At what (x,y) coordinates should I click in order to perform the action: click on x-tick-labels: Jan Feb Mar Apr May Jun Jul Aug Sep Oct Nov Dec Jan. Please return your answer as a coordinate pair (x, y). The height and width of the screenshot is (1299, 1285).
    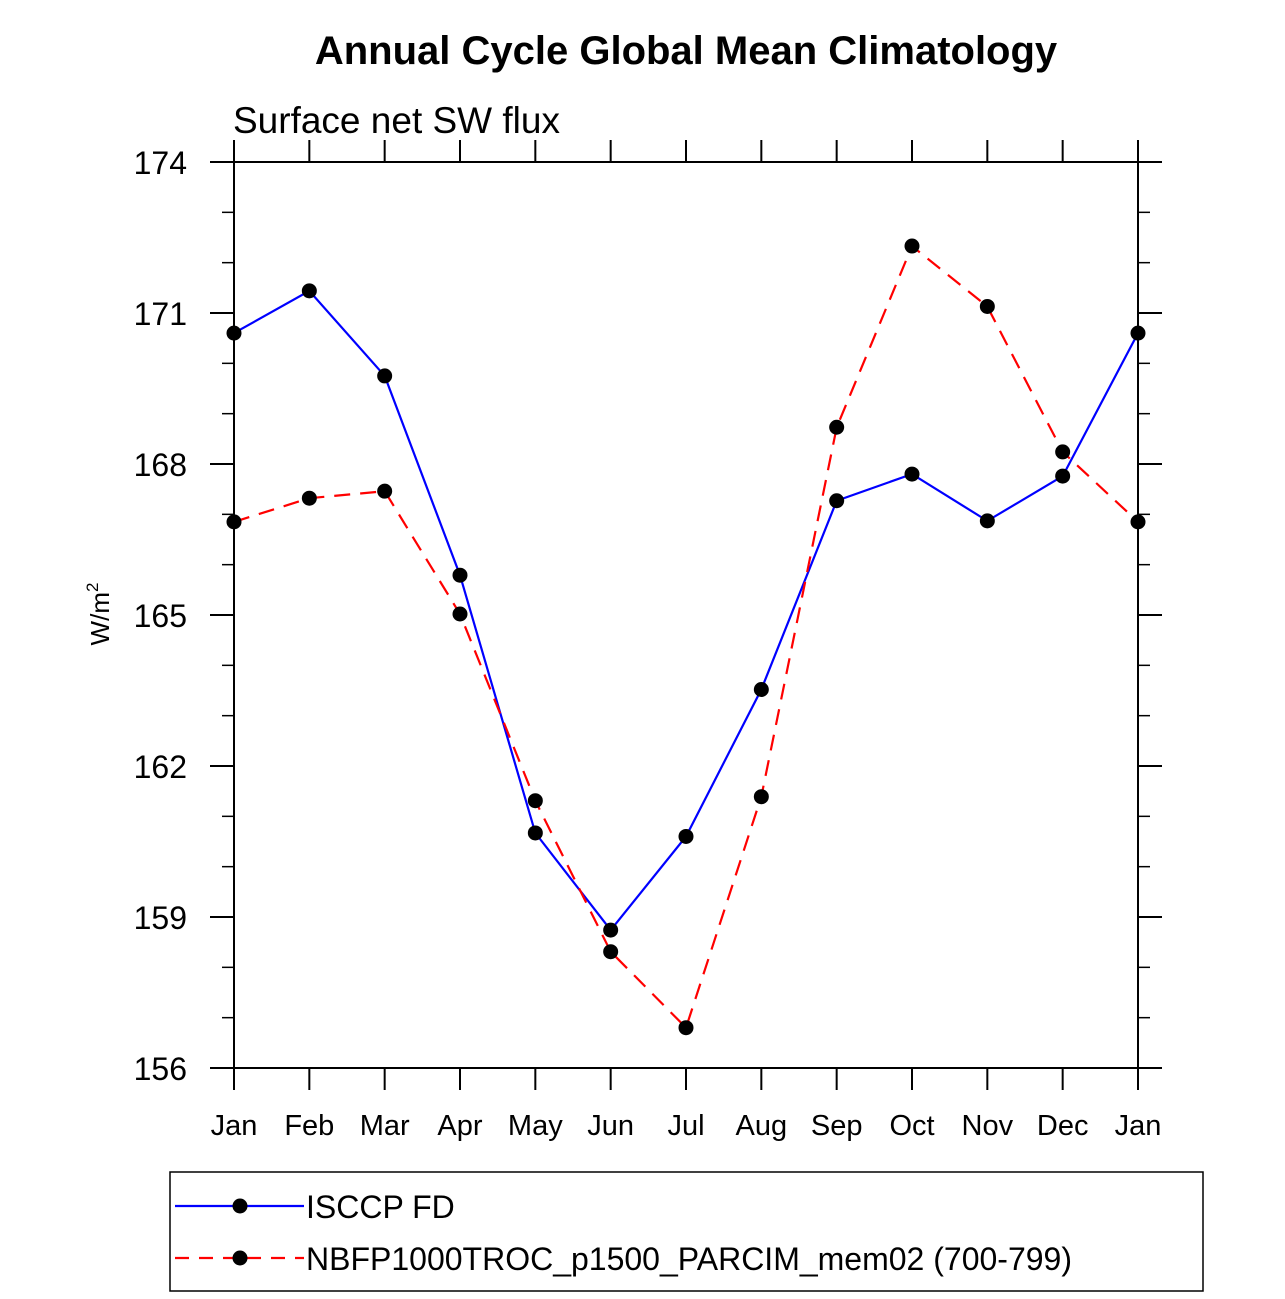
    Looking at the image, I should click on (686, 1126).